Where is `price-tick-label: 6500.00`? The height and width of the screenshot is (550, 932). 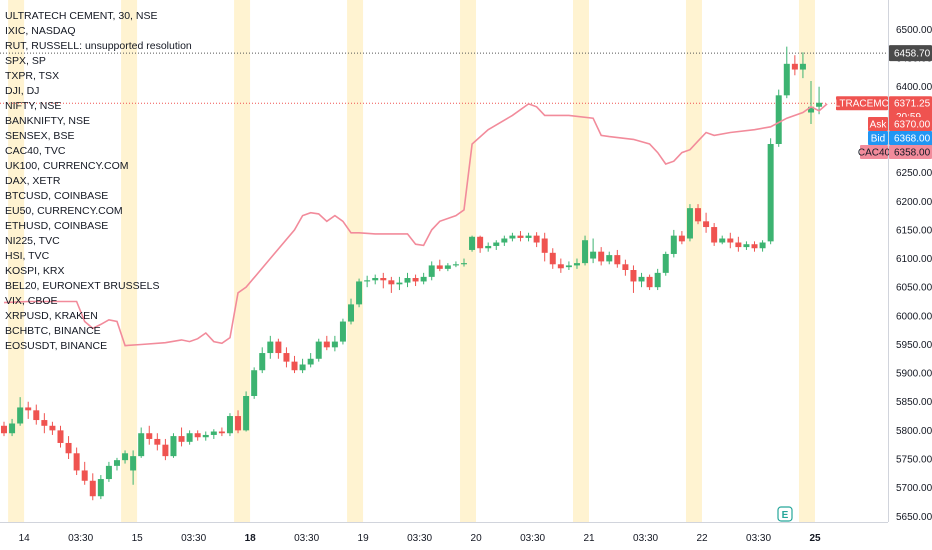 price-tick-label: 6500.00 is located at coordinates (914, 30).